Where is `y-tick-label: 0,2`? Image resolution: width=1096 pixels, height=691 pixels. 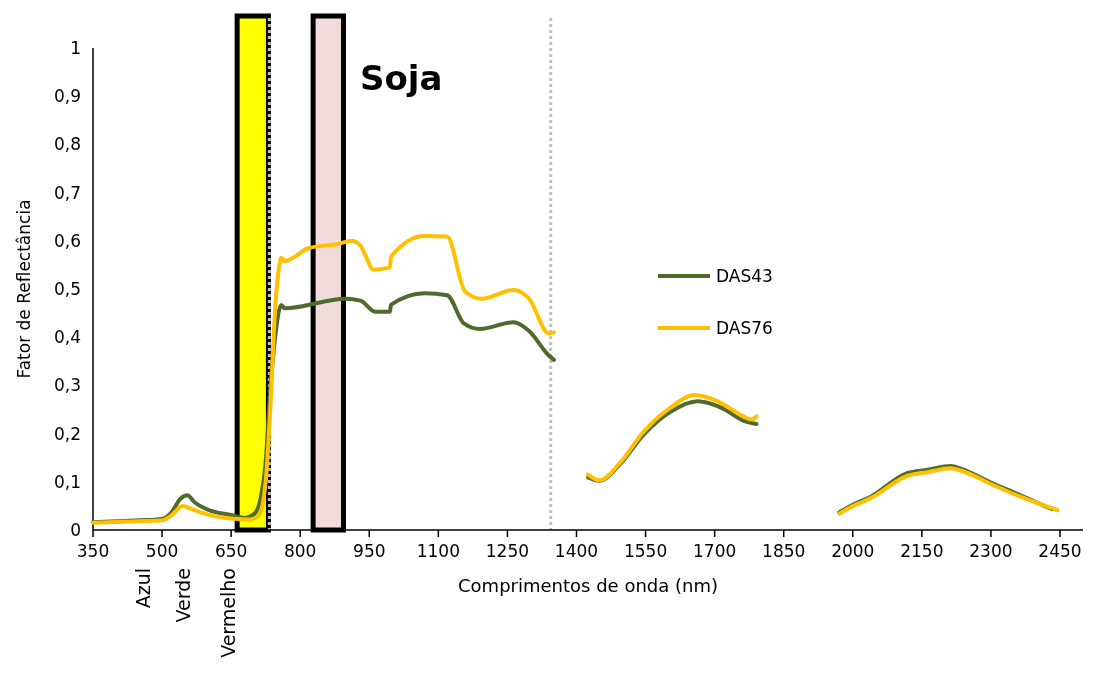 y-tick-label: 0,2 is located at coordinates (67, 433).